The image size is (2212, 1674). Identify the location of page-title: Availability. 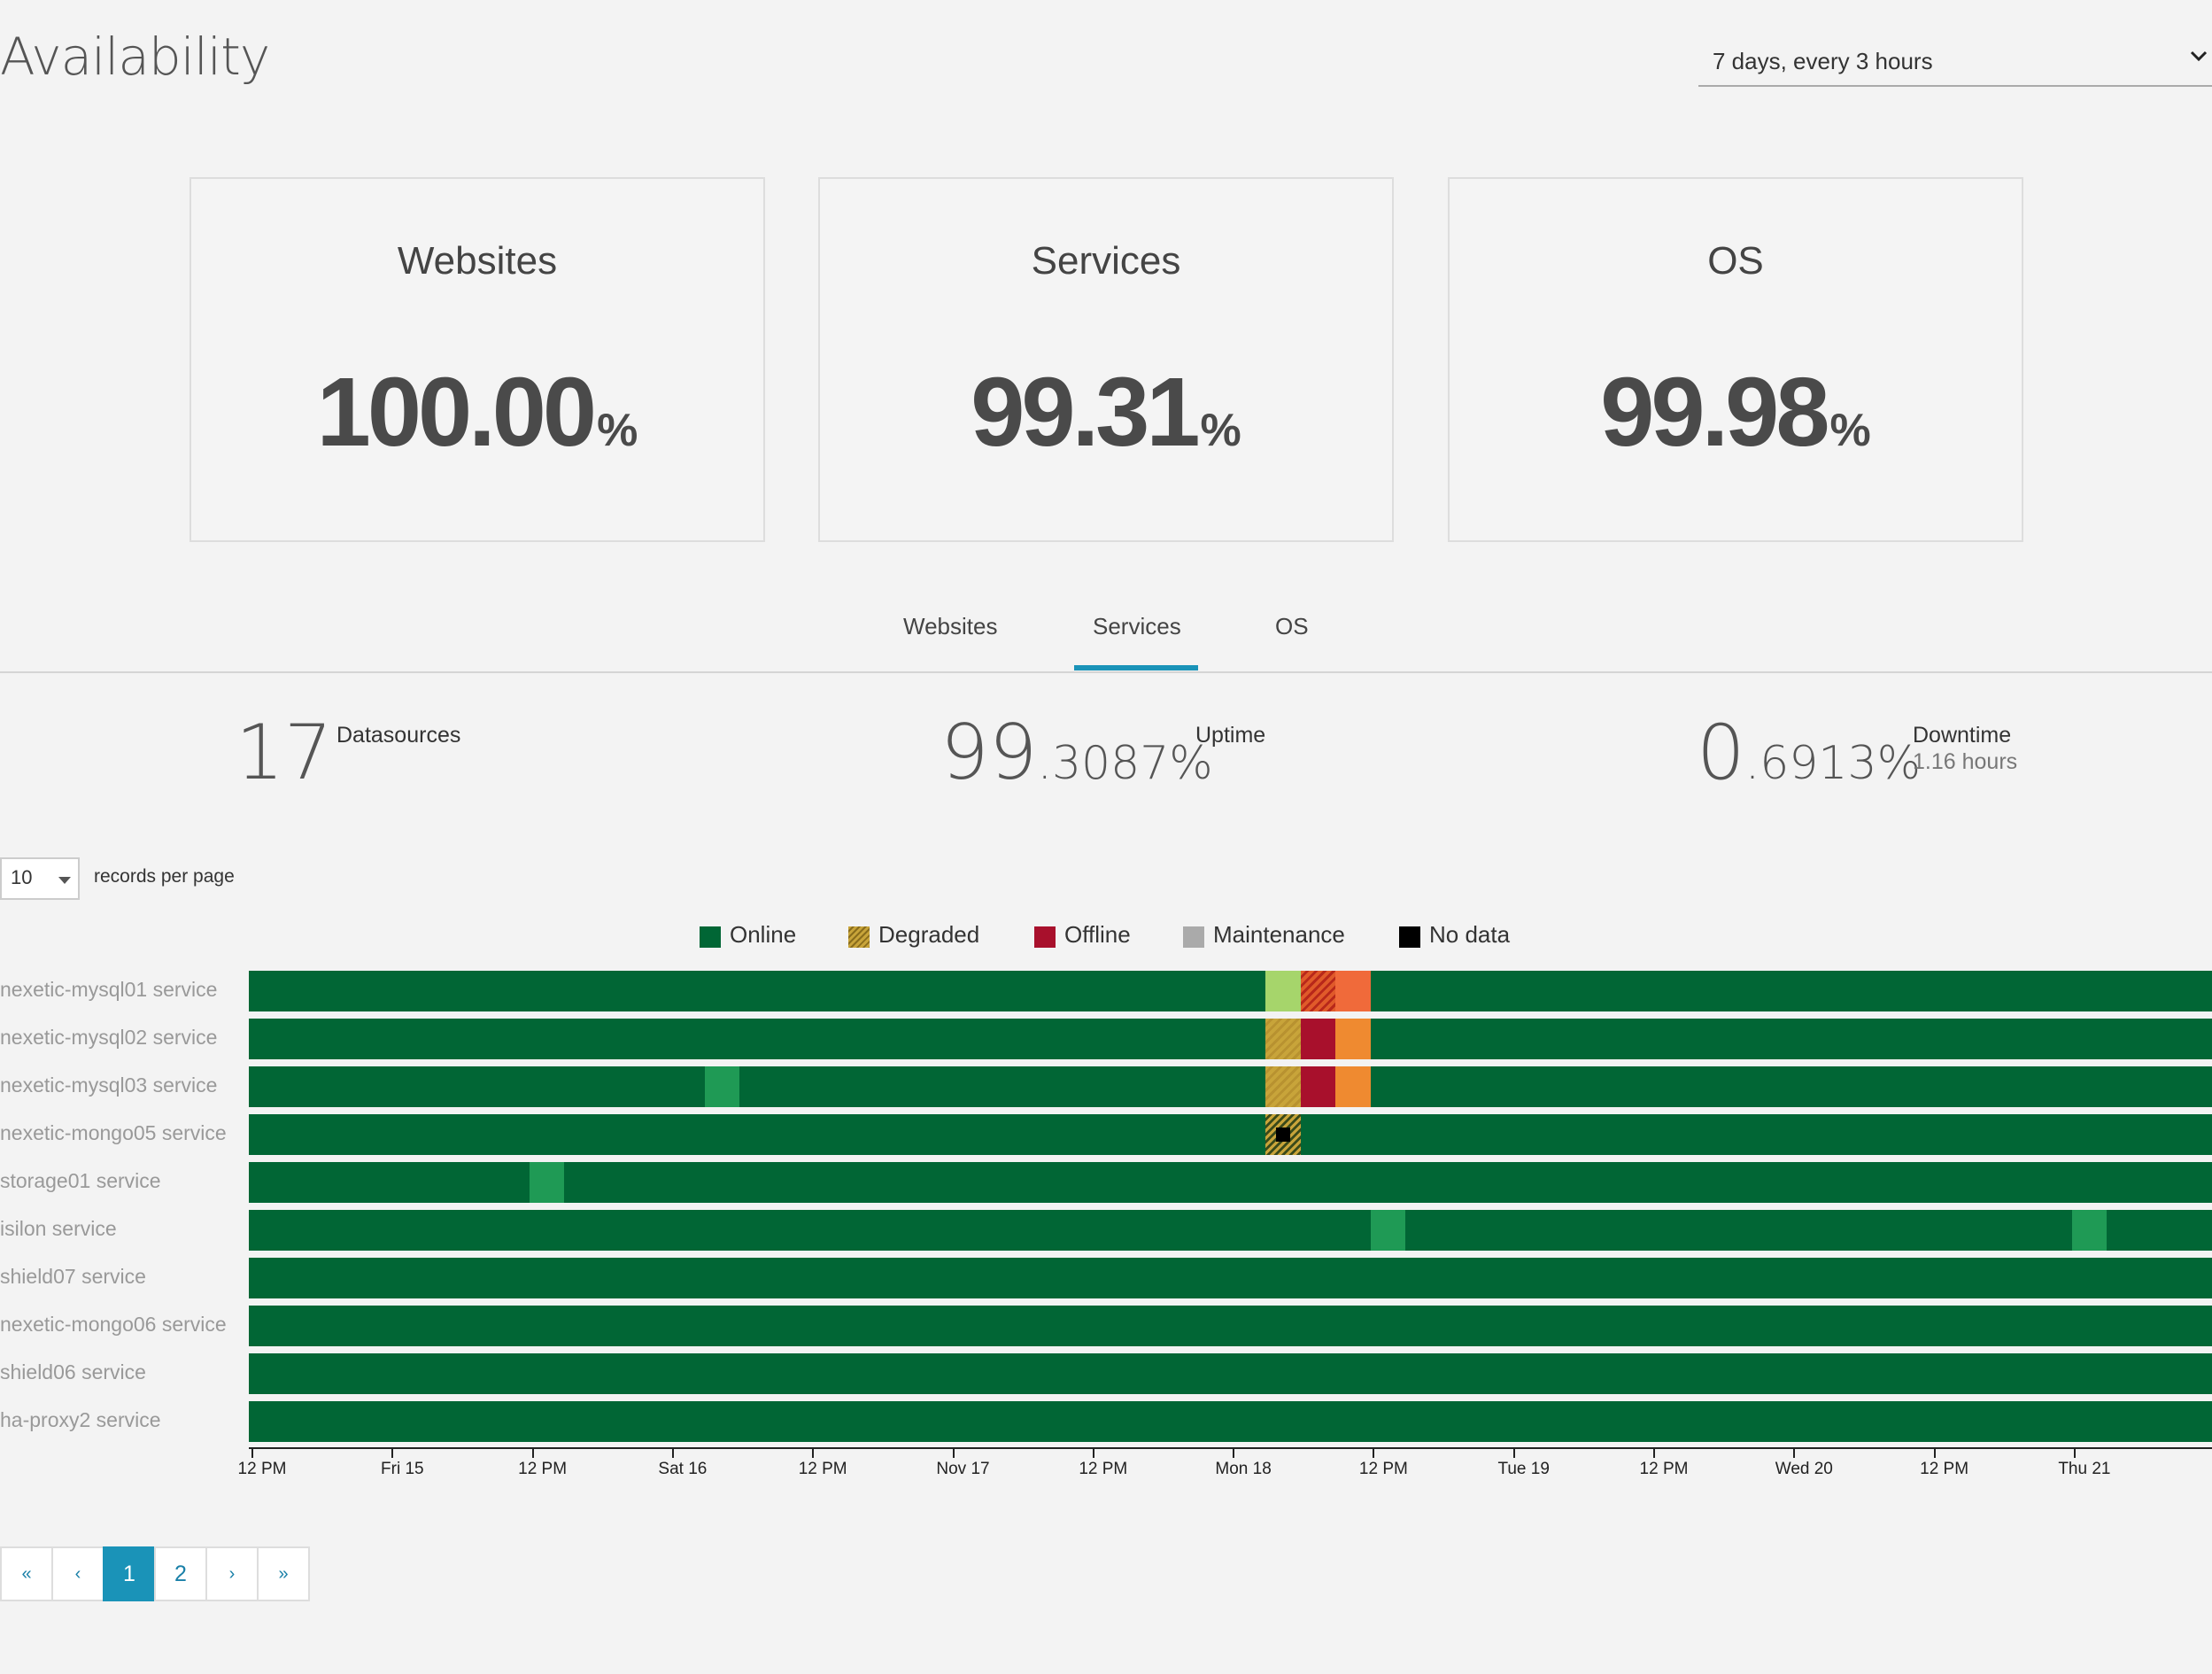
(135, 57).